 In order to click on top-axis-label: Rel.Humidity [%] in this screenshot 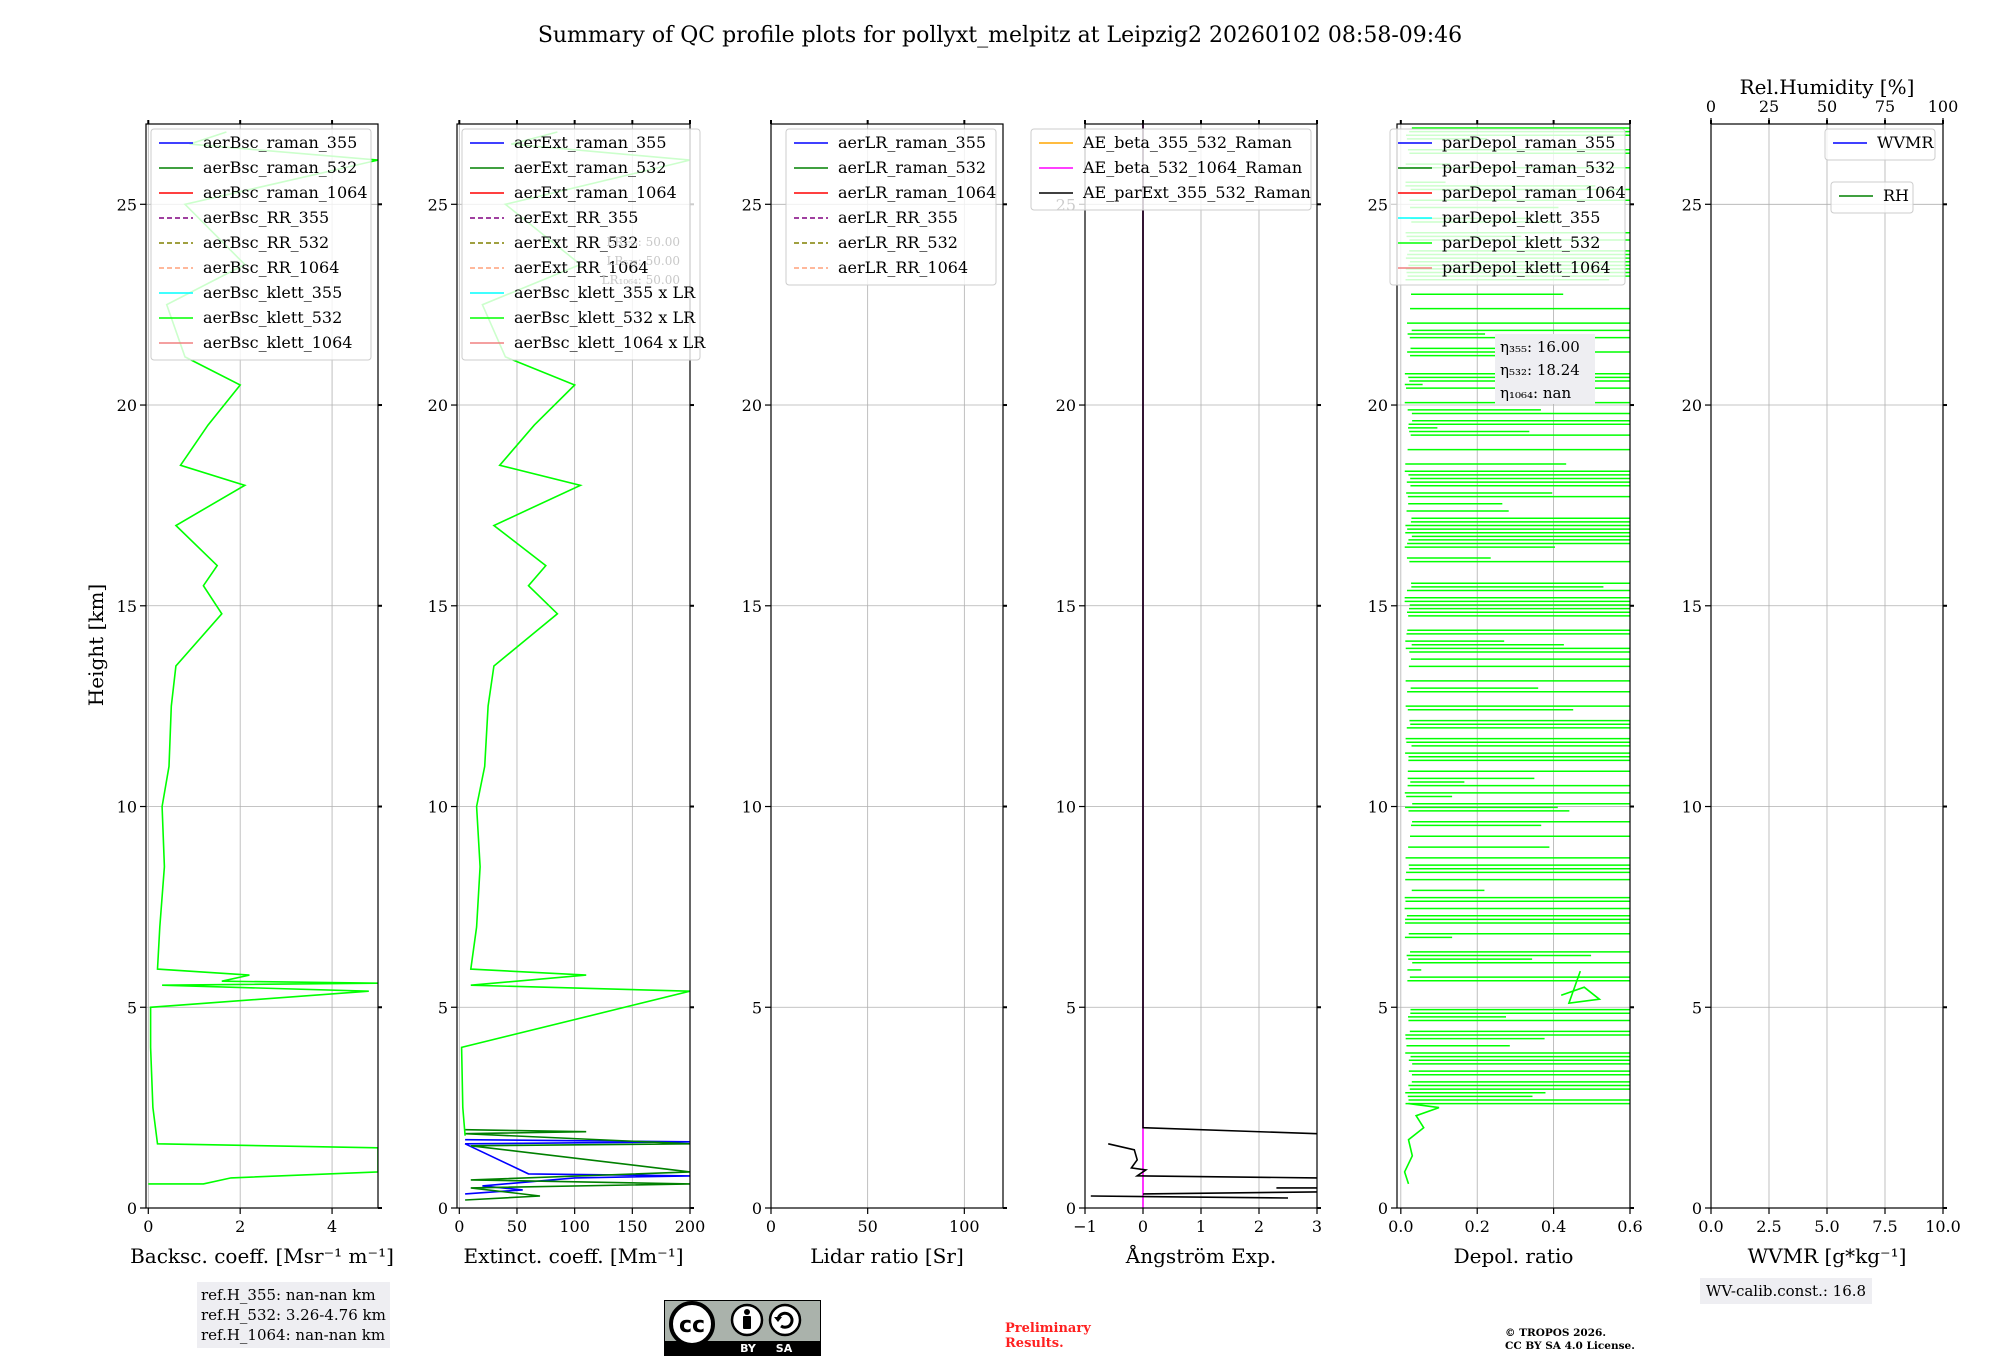, I will do `click(1827, 87)`.